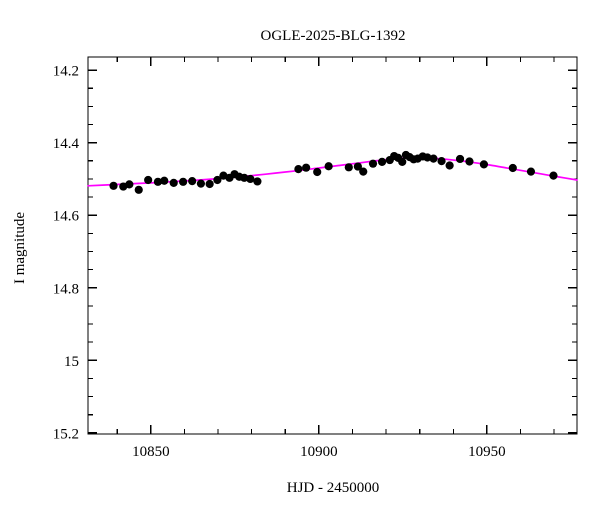 This screenshot has height=512, width=600. I want to click on y-tick-label: 14.8, so click(66, 289).